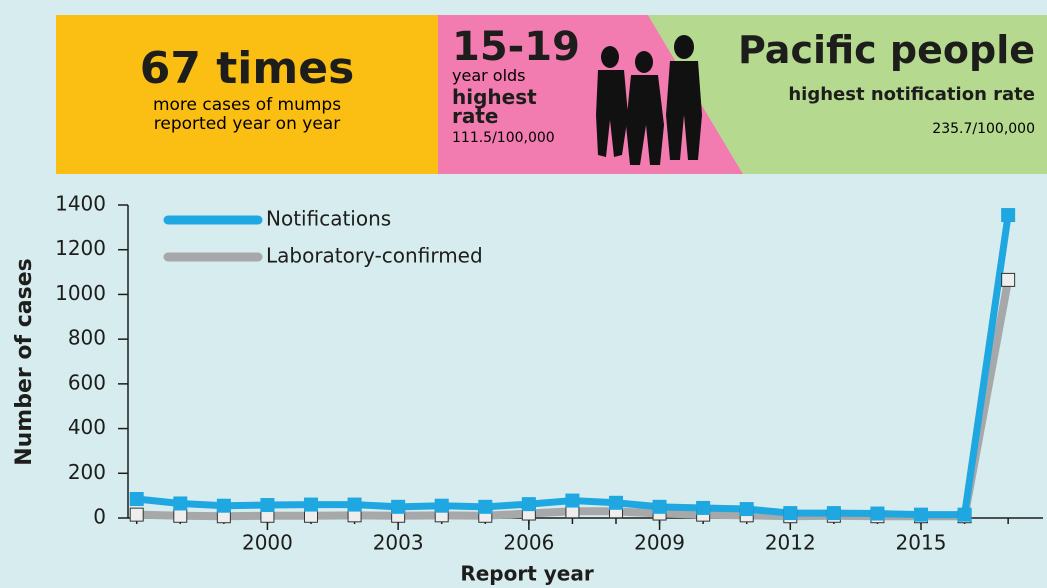 Image resolution: width=1047 pixels, height=588 pixels. What do you see at coordinates (489, 75) in the screenshot?
I see `sub: year olds` at bounding box center [489, 75].